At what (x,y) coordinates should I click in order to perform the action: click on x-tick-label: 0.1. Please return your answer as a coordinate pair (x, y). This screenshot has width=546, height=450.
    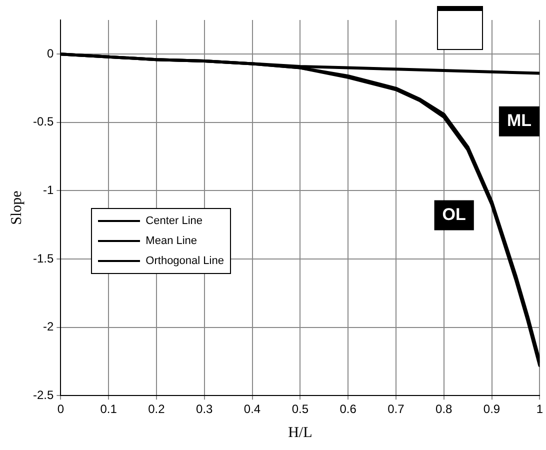
    Looking at the image, I should click on (109, 409).